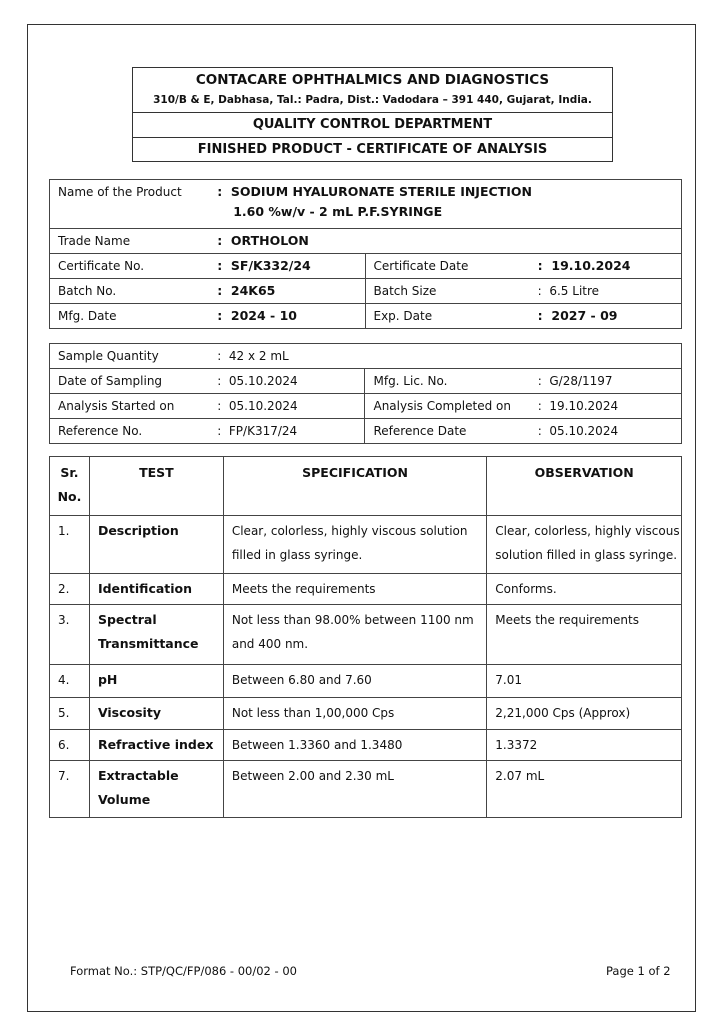  Describe the element at coordinates (447, 406) in the screenshot. I see `analysis-completed-label: Analysis Completed on` at that location.